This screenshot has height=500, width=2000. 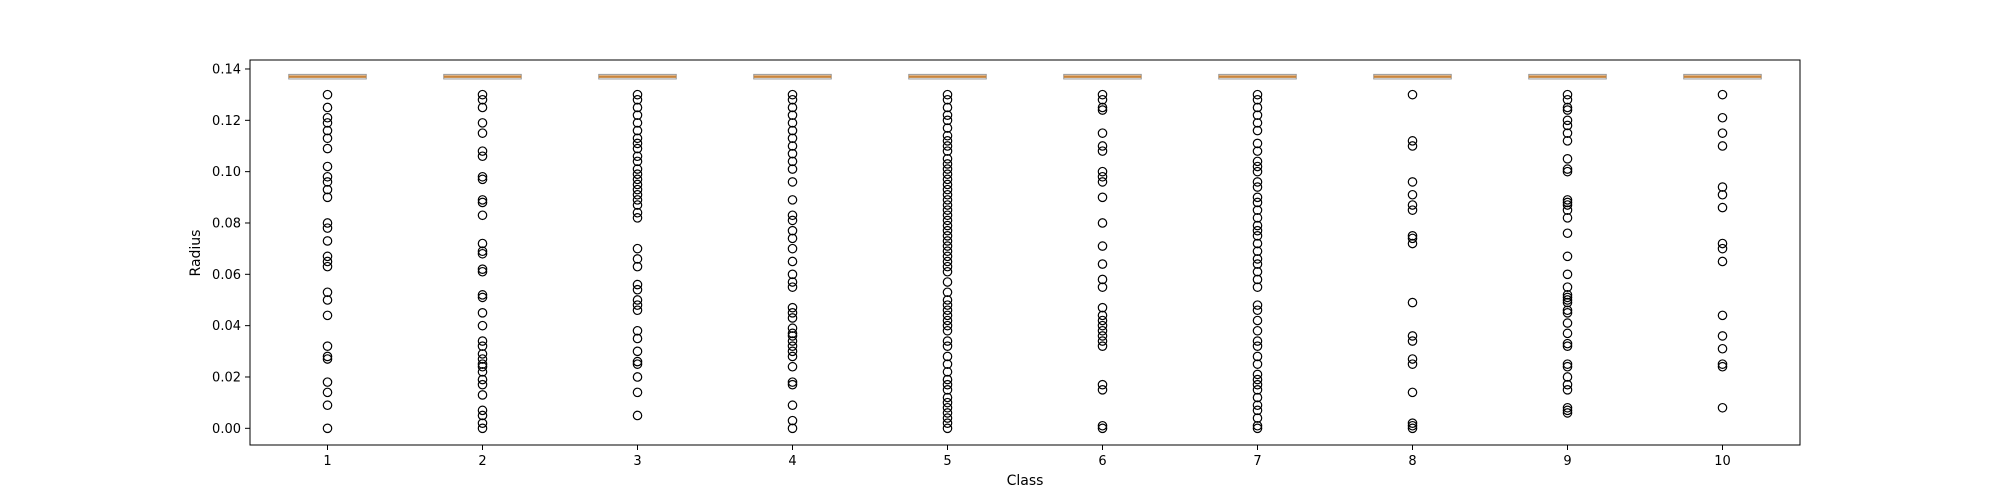 I want to click on x-axis: 1 2 3 4 5 6 7 8 9 10, so click(x=1027, y=457).